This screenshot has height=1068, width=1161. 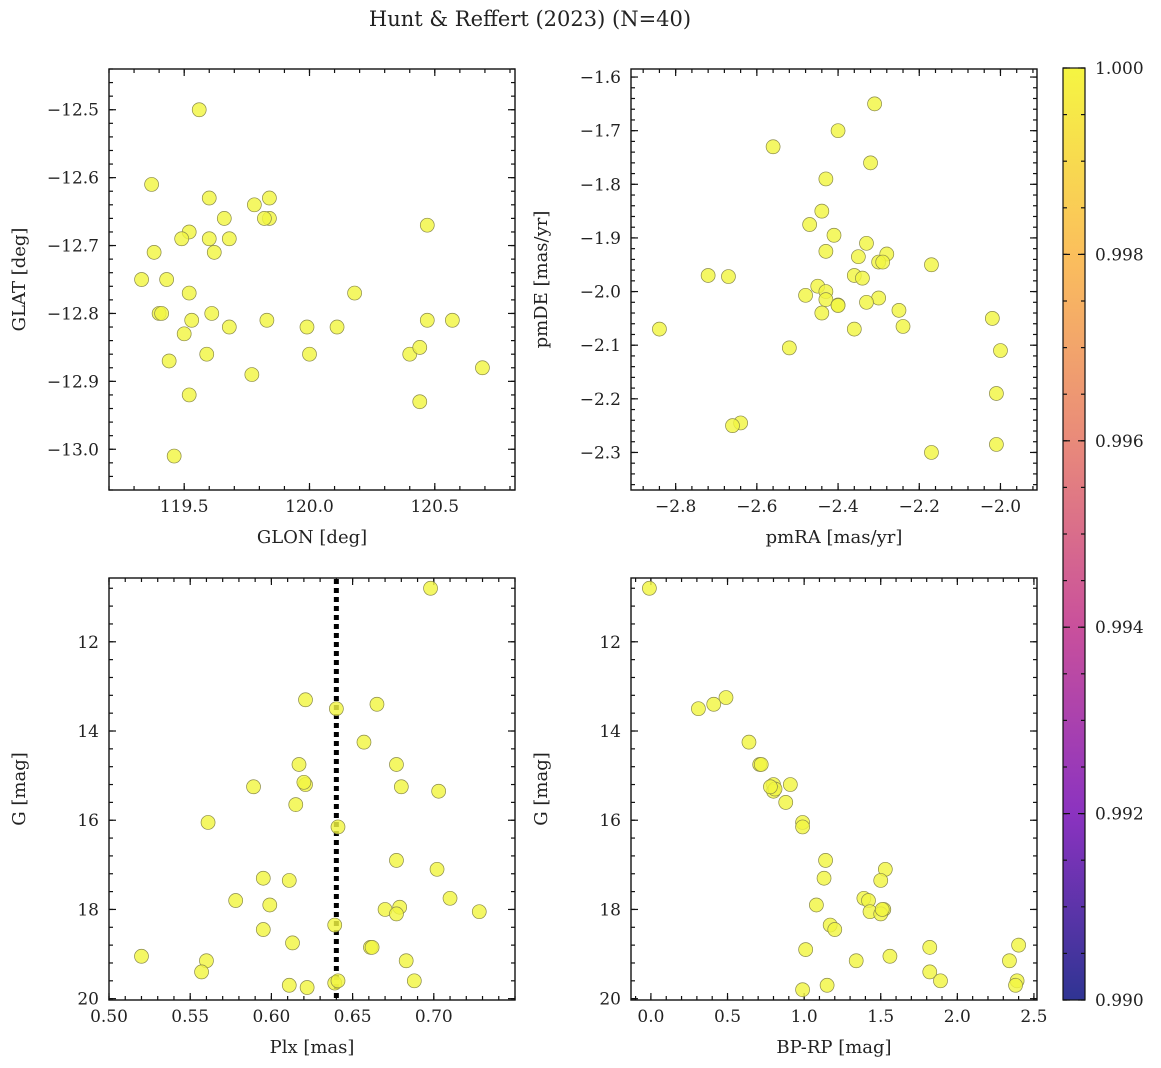 What do you see at coordinates (756, 507) in the screenshot?
I see `x-tick-label: −2.6` at bounding box center [756, 507].